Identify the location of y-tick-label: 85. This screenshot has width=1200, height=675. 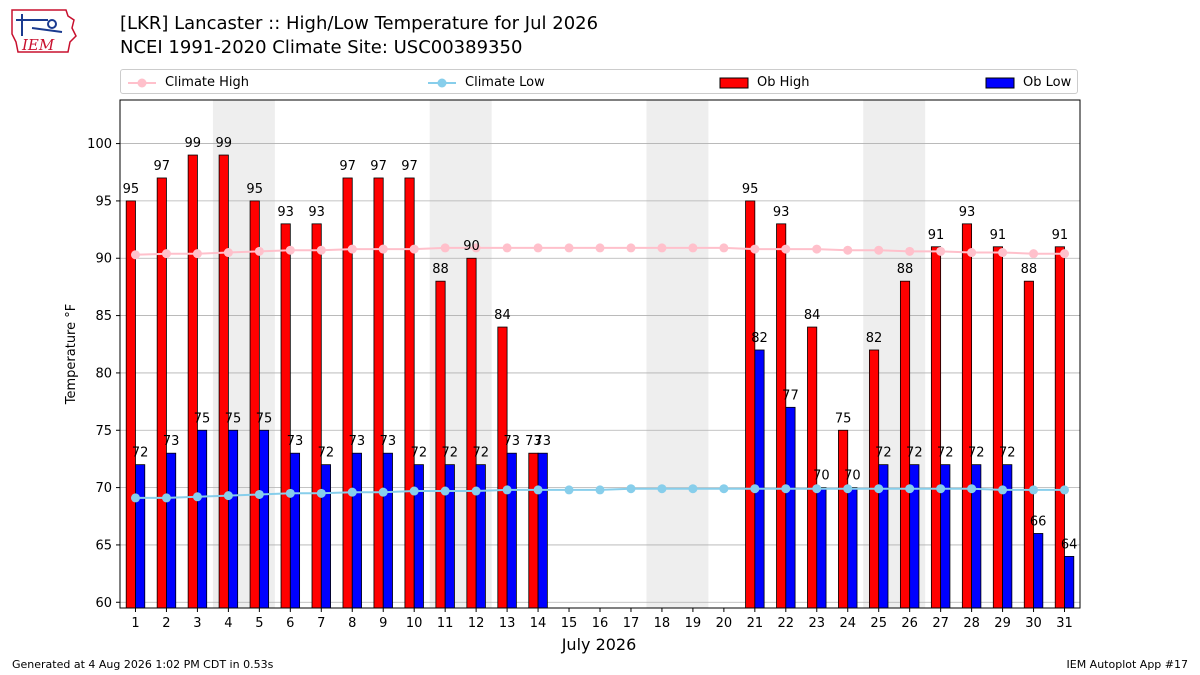
(103, 316).